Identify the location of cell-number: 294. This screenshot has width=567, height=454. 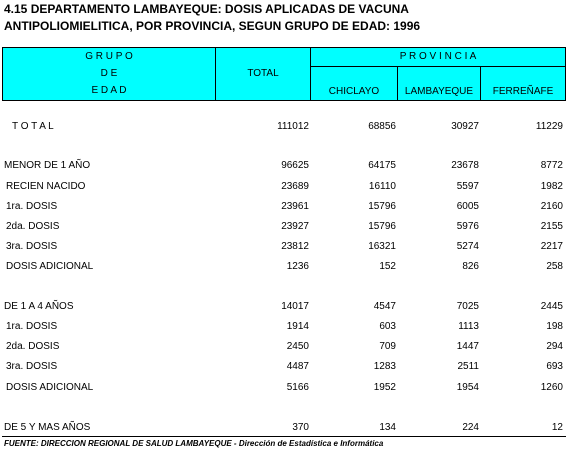
(554, 346).